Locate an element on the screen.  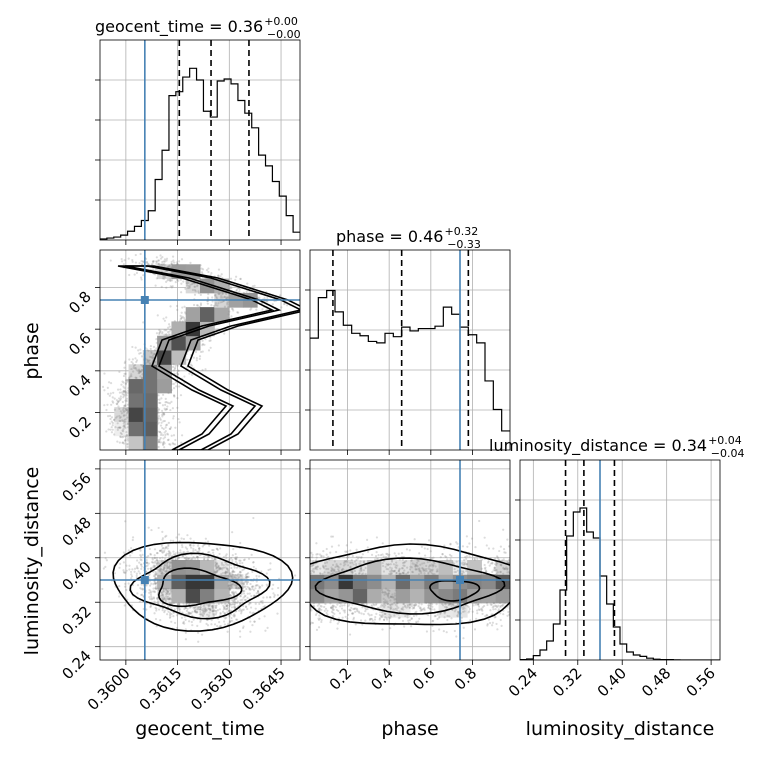
contour-line is located at coordinates (208, 357).